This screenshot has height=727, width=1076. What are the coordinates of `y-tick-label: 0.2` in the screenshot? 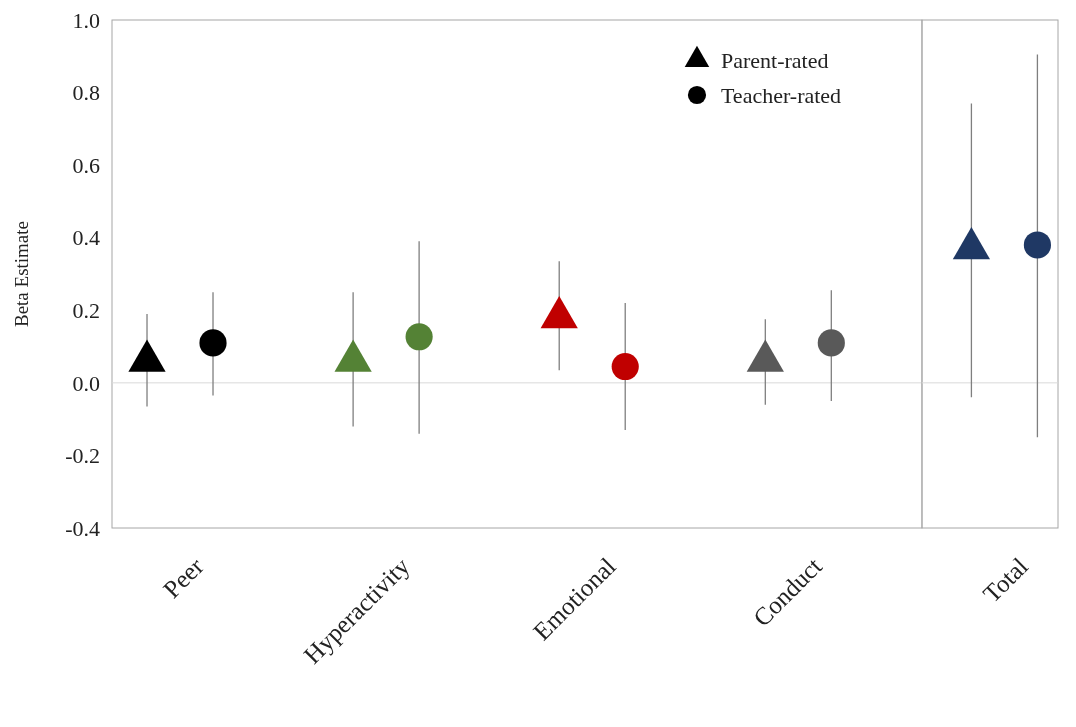 It's located at (86, 310).